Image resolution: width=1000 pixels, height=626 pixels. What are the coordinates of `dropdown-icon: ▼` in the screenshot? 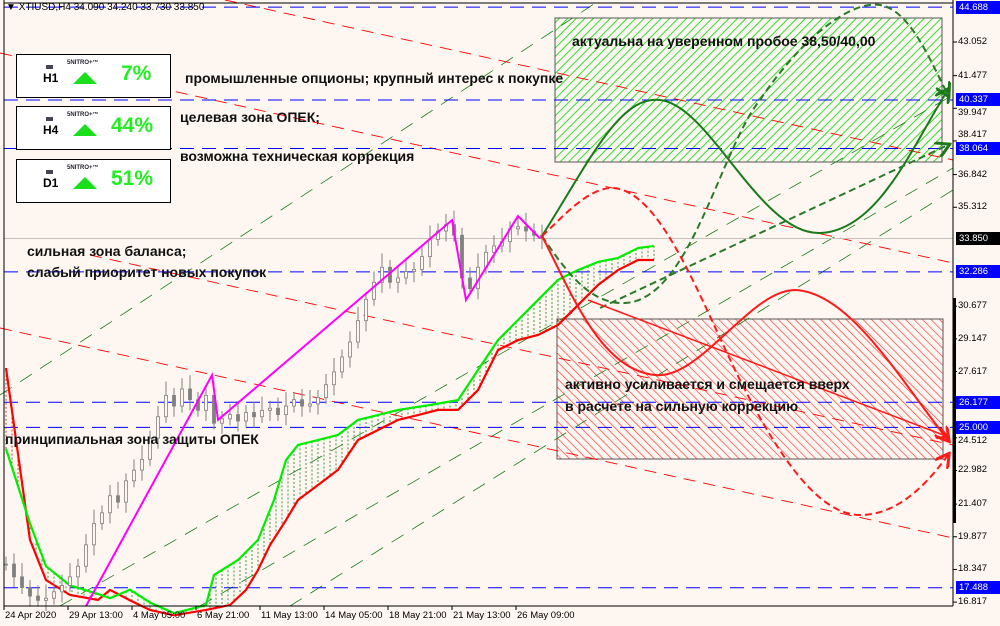 It's located at (11, 7).